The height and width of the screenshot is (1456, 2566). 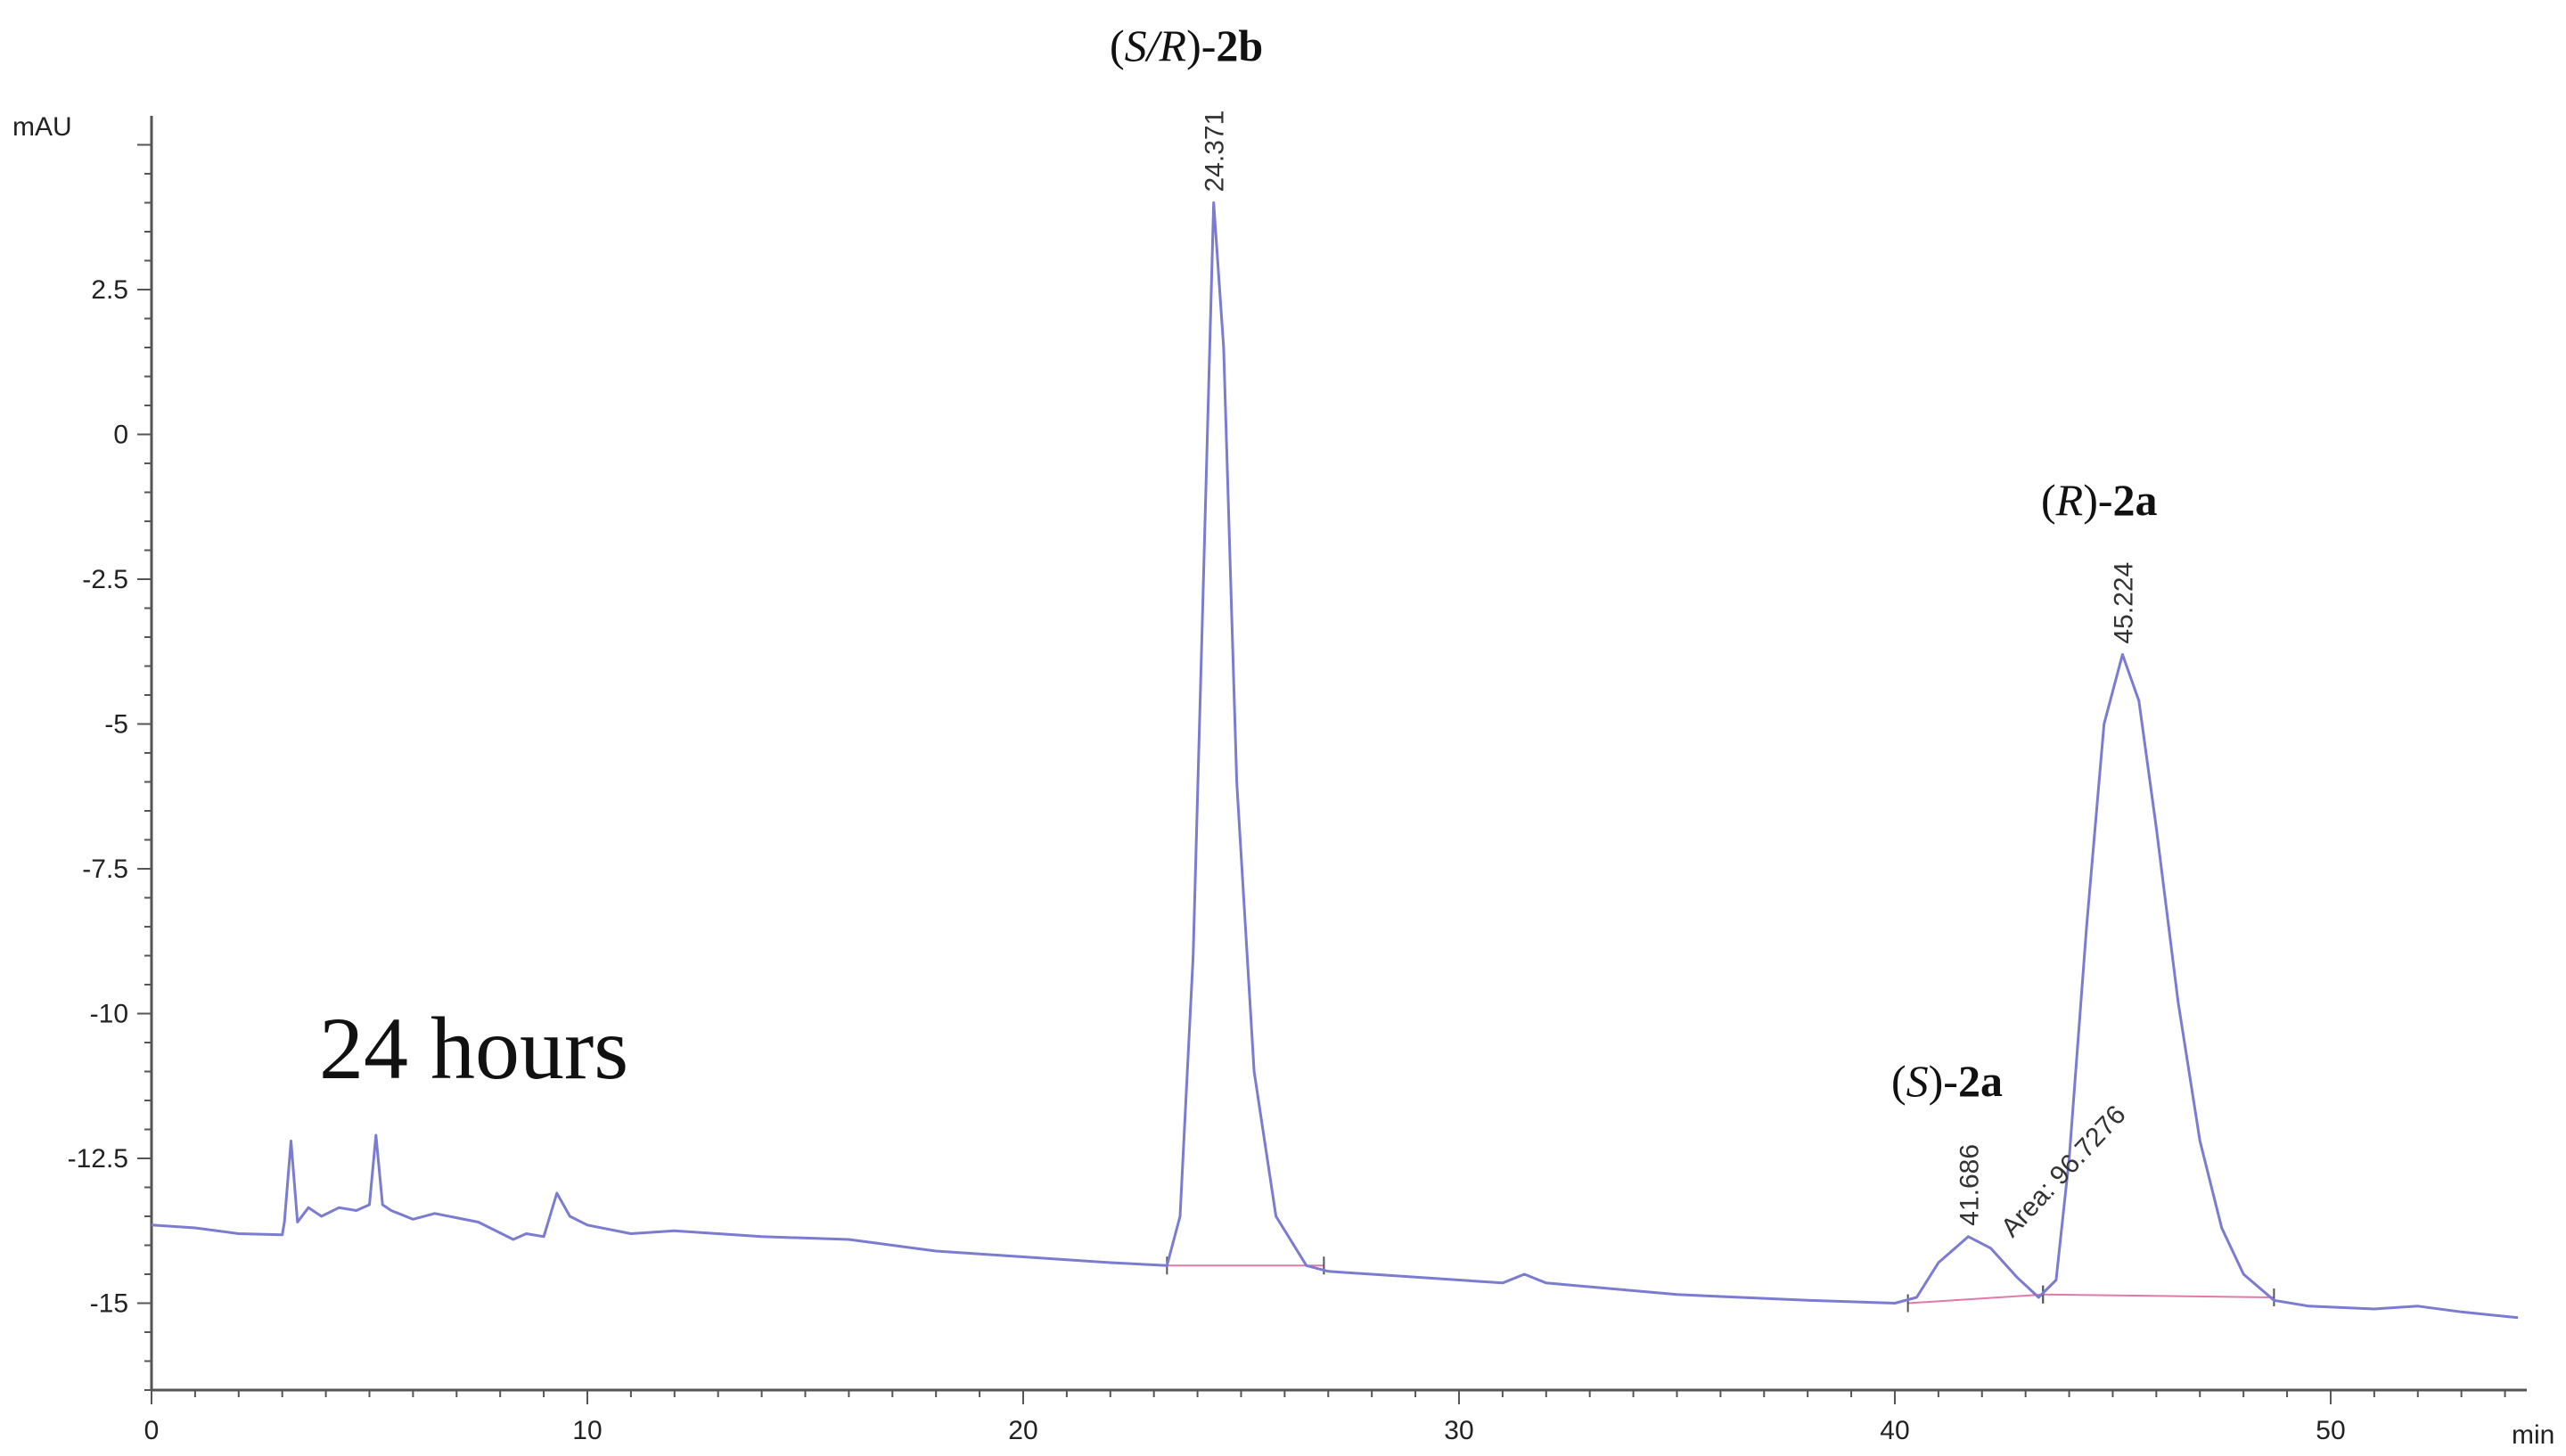 What do you see at coordinates (110, 290) in the screenshot?
I see `y-tick-label: 2.5` at bounding box center [110, 290].